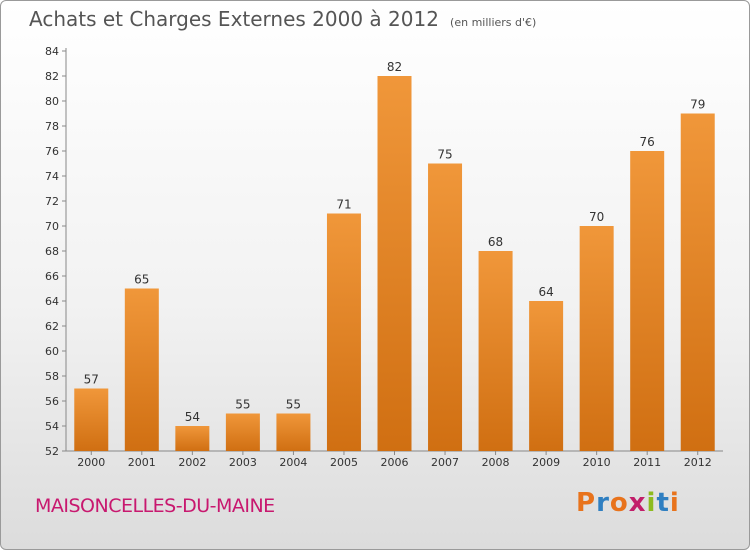  I want to click on logo-letter: x, so click(637, 503).